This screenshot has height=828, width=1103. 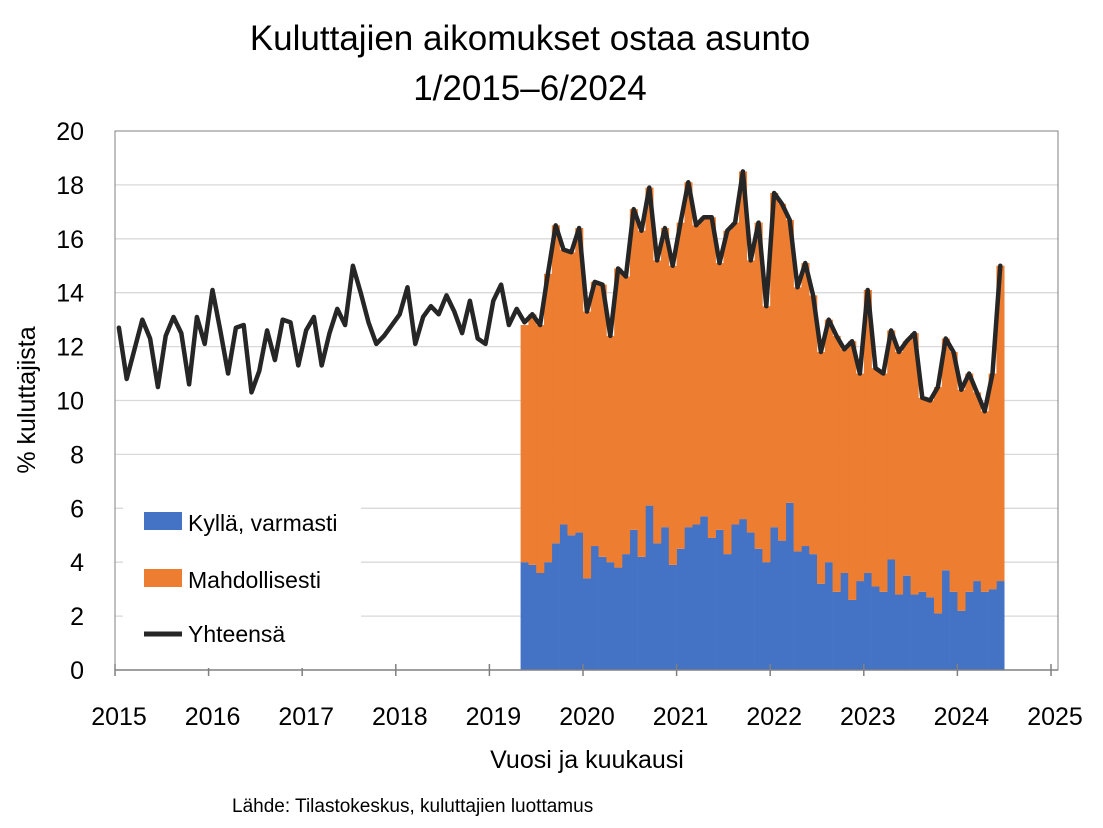 I want to click on y-tick-label: 14, so click(x=70, y=294).